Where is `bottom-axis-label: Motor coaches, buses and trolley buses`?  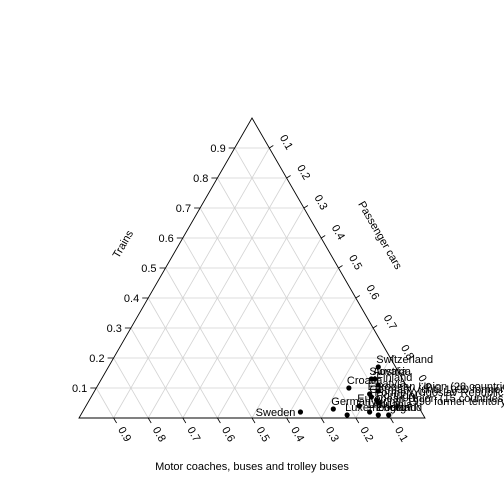 bottom-axis-label: Motor coaches, buses and trolley buses is located at coordinates (252, 467).